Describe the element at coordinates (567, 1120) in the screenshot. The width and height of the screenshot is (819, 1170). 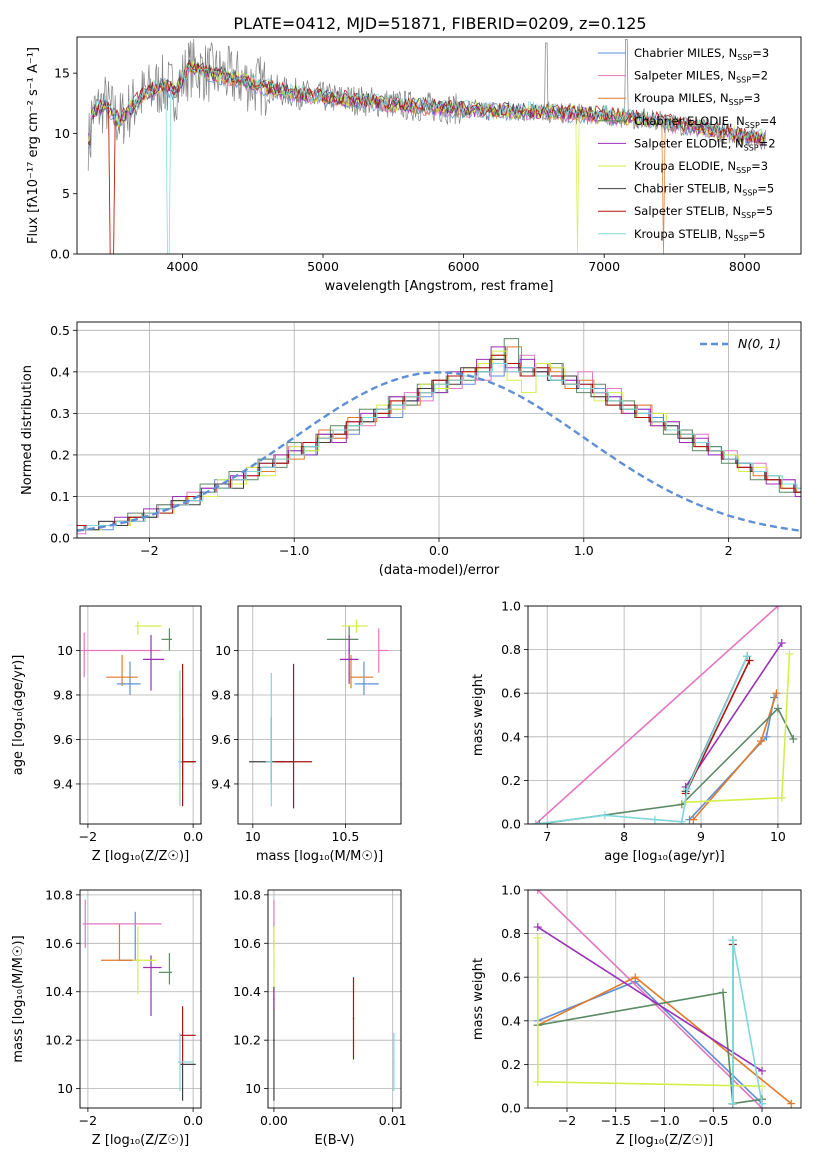
I see `x-tick-label: −2` at that location.